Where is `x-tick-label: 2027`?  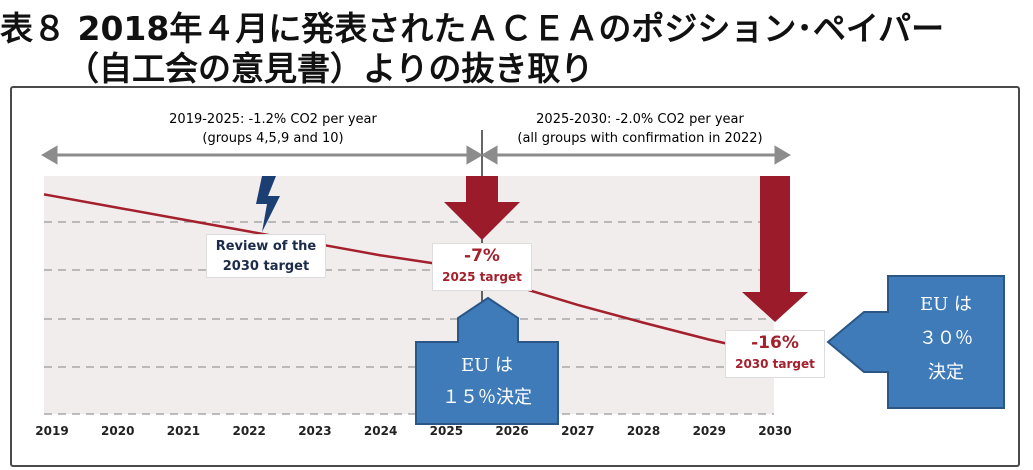 x-tick-label: 2027 is located at coordinates (578, 431).